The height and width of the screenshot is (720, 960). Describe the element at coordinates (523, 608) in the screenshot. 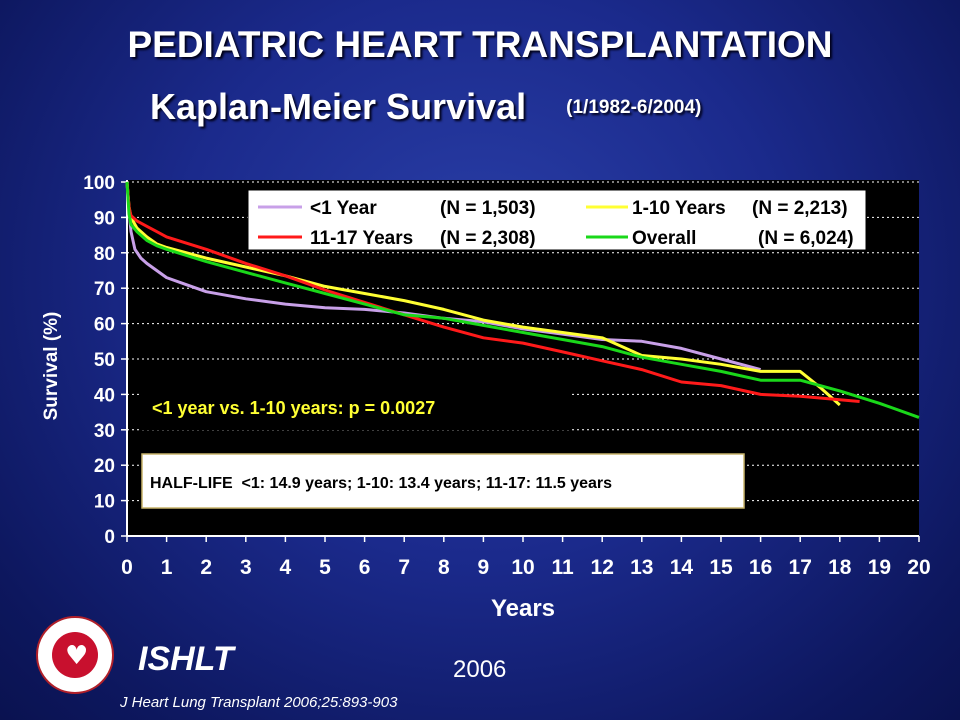

I see `x-axis-title: Years` at that location.